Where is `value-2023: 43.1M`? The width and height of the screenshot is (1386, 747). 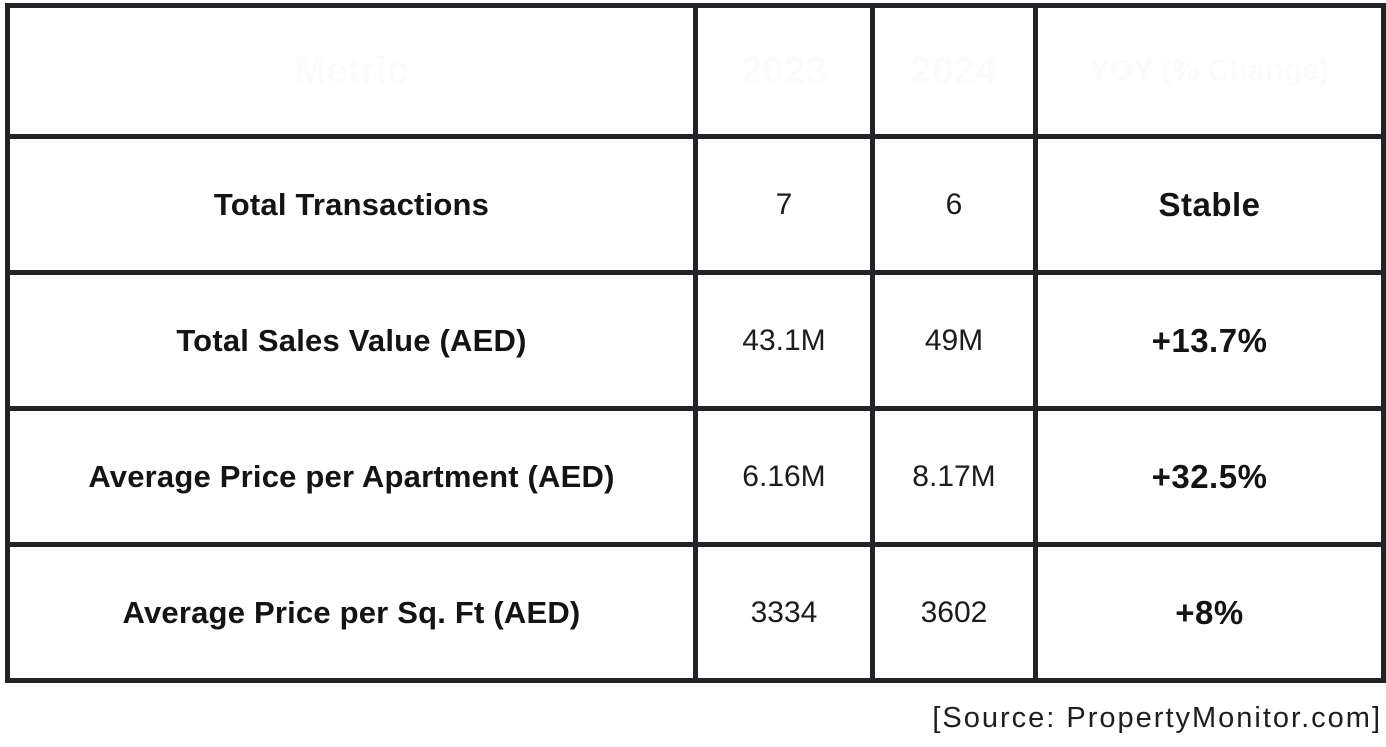 value-2023: 43.1M is located at coordinates (784, 340).